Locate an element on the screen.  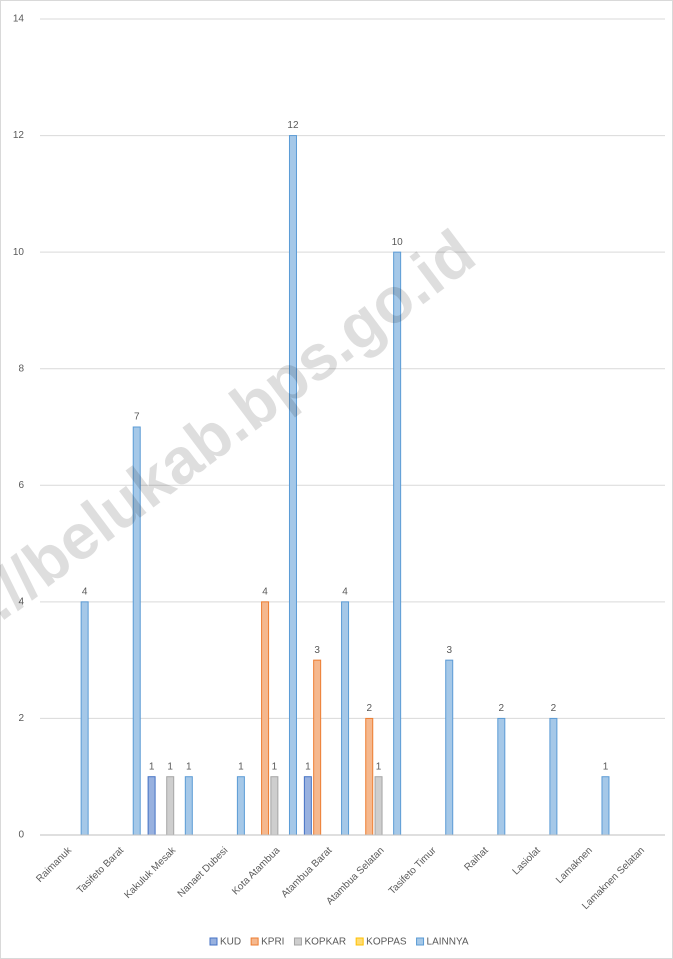
legend-label: KPRI is located at coordinates (272, 942).